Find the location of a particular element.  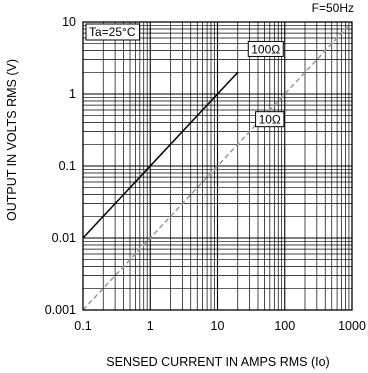

y-tick-label: 10 is located at coordinates (69, 22).